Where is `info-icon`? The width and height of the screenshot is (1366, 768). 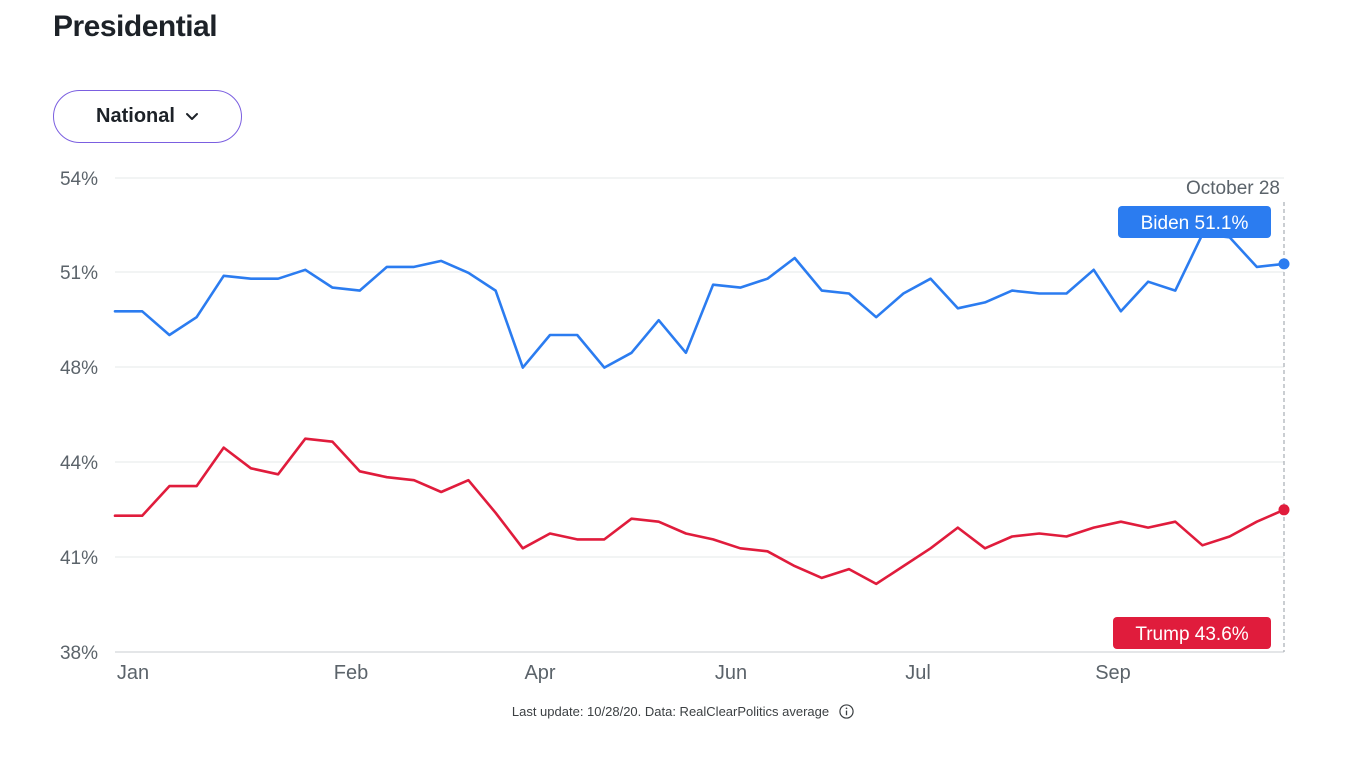 info-icon is located at coordinates (846, 711).